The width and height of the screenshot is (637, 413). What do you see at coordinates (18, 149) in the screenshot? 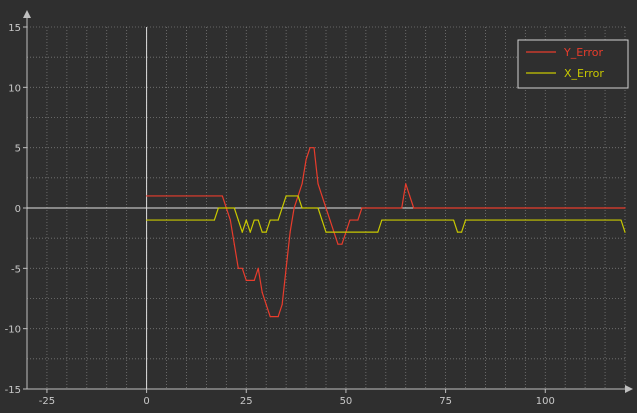
I see `y-tick-label: 5` at bounding box center [18, 149].